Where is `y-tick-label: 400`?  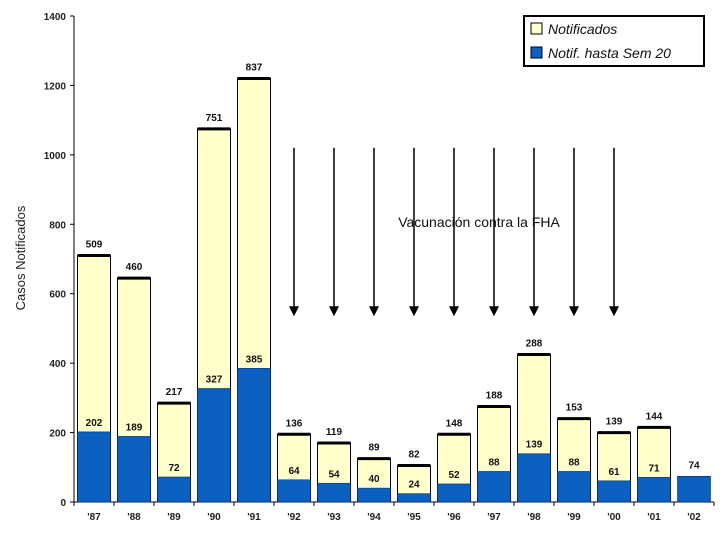 y-tick-label: 400 is located at coordinates (57, 364).